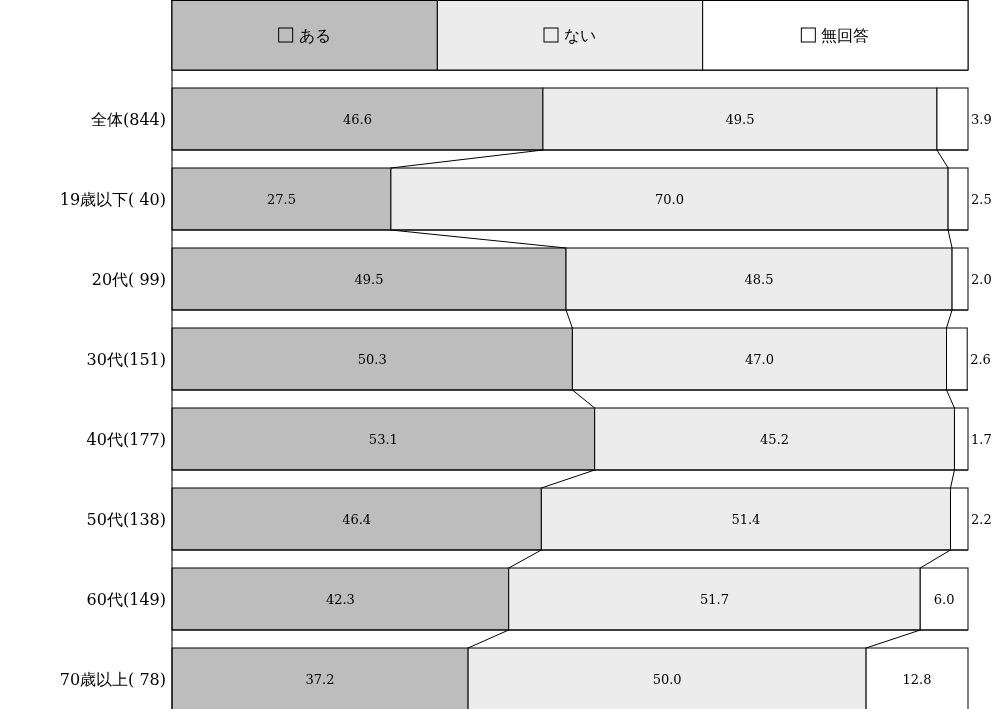 The height and width of the screenshot is (709, 1003). What do you see at coordinates (112, 199) in the screenshot?
I see `y-tick-label: 19歳以下( 40)` at bounding box center [112, 199].